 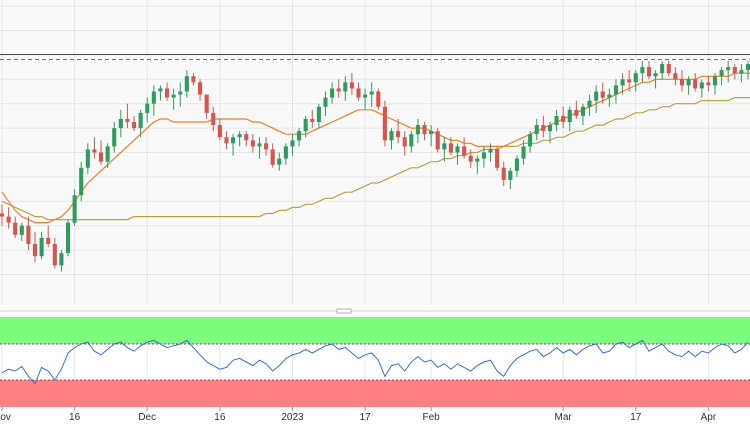 I want to click on x-axis-tick-label: 2023, so click(x=292, y=417).